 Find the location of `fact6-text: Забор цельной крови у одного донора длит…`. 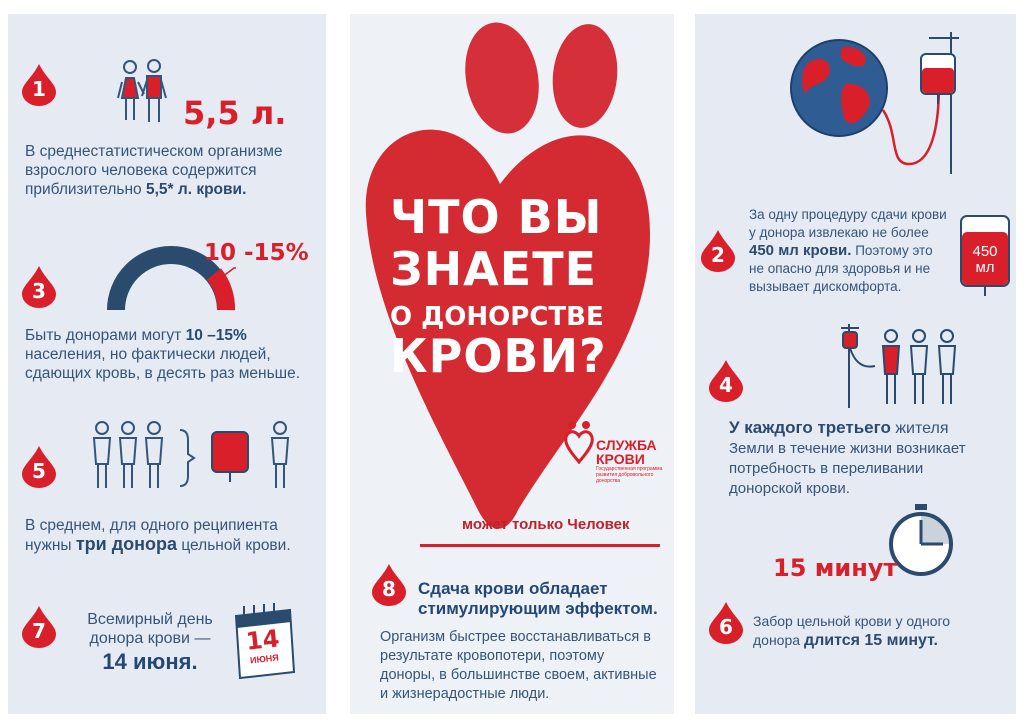

fact6-text: Забор цельной крови у одного донора длит… is located at coordinates (883, 631).